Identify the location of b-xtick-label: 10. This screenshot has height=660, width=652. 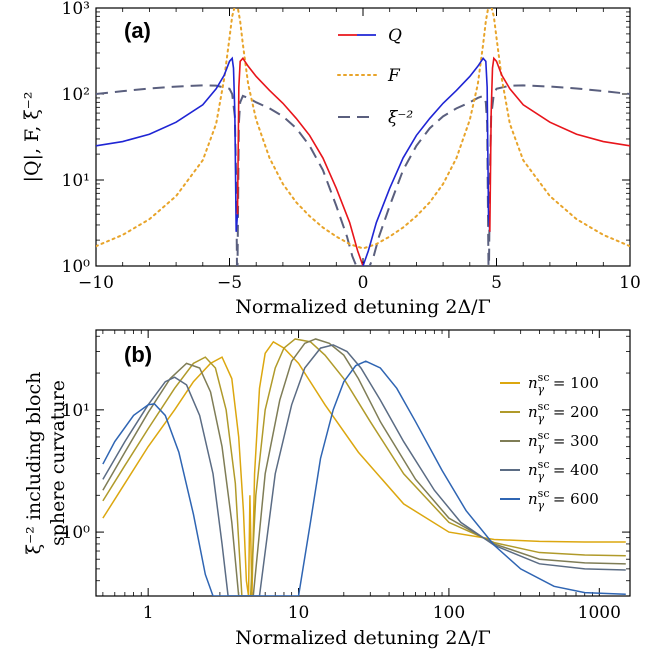
(299, 613).